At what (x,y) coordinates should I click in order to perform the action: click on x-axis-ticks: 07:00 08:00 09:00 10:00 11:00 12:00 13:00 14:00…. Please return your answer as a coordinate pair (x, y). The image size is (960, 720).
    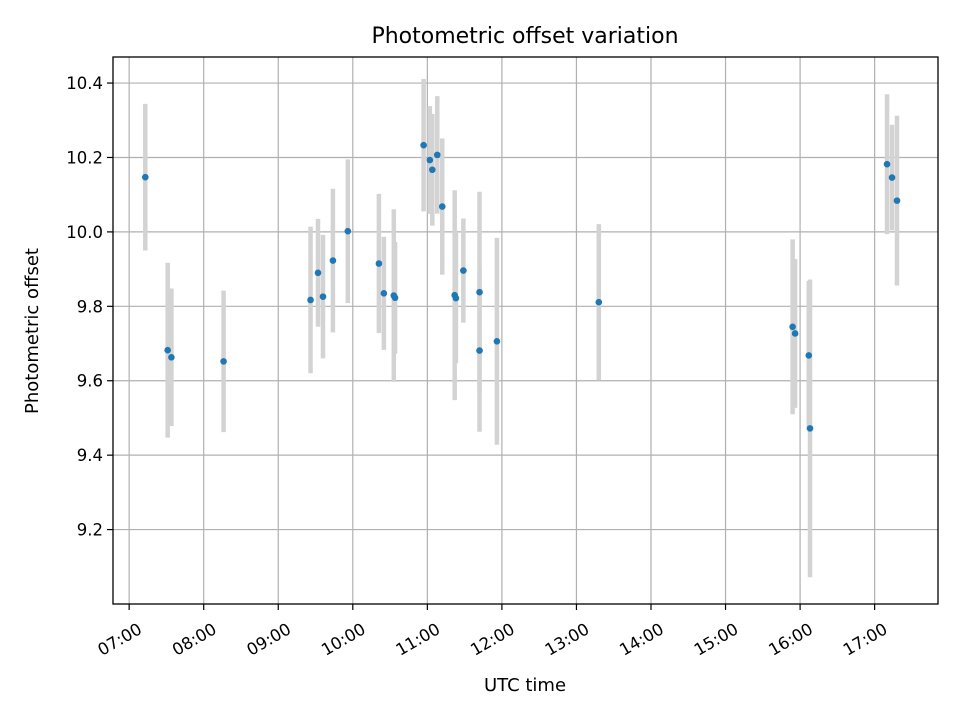
    Looking at the image, I should click on (492, 632).